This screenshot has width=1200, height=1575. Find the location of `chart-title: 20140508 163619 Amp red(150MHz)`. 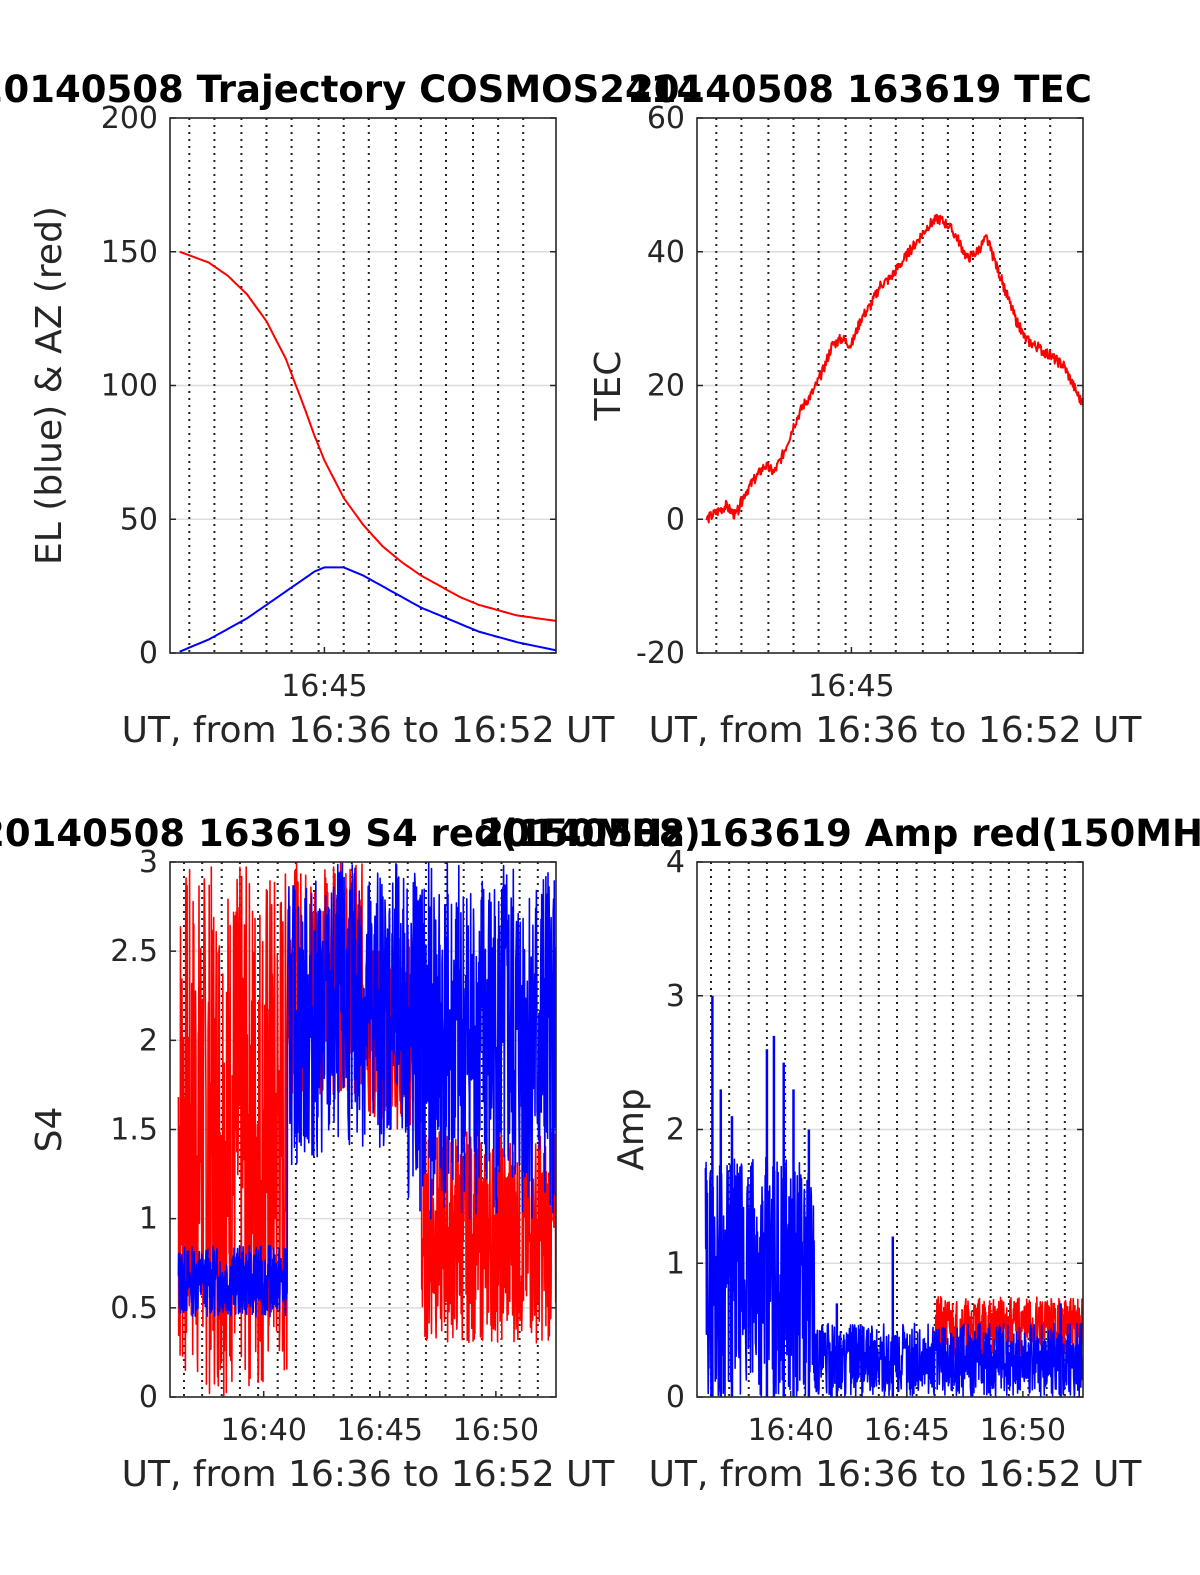

chart-title: 20140508 163619 Amp red(150MHz) is located at coordinates (839, 833).